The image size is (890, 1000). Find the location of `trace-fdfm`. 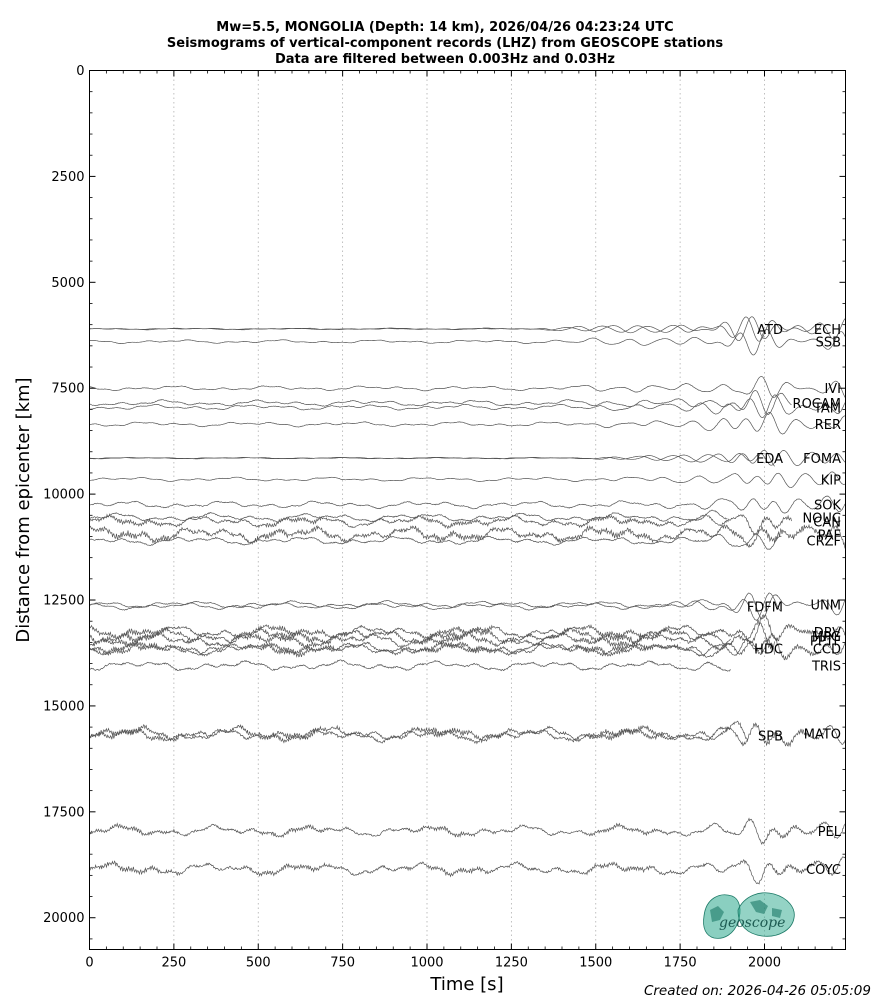

trace-fdfm is located at coordinates (435, 606).